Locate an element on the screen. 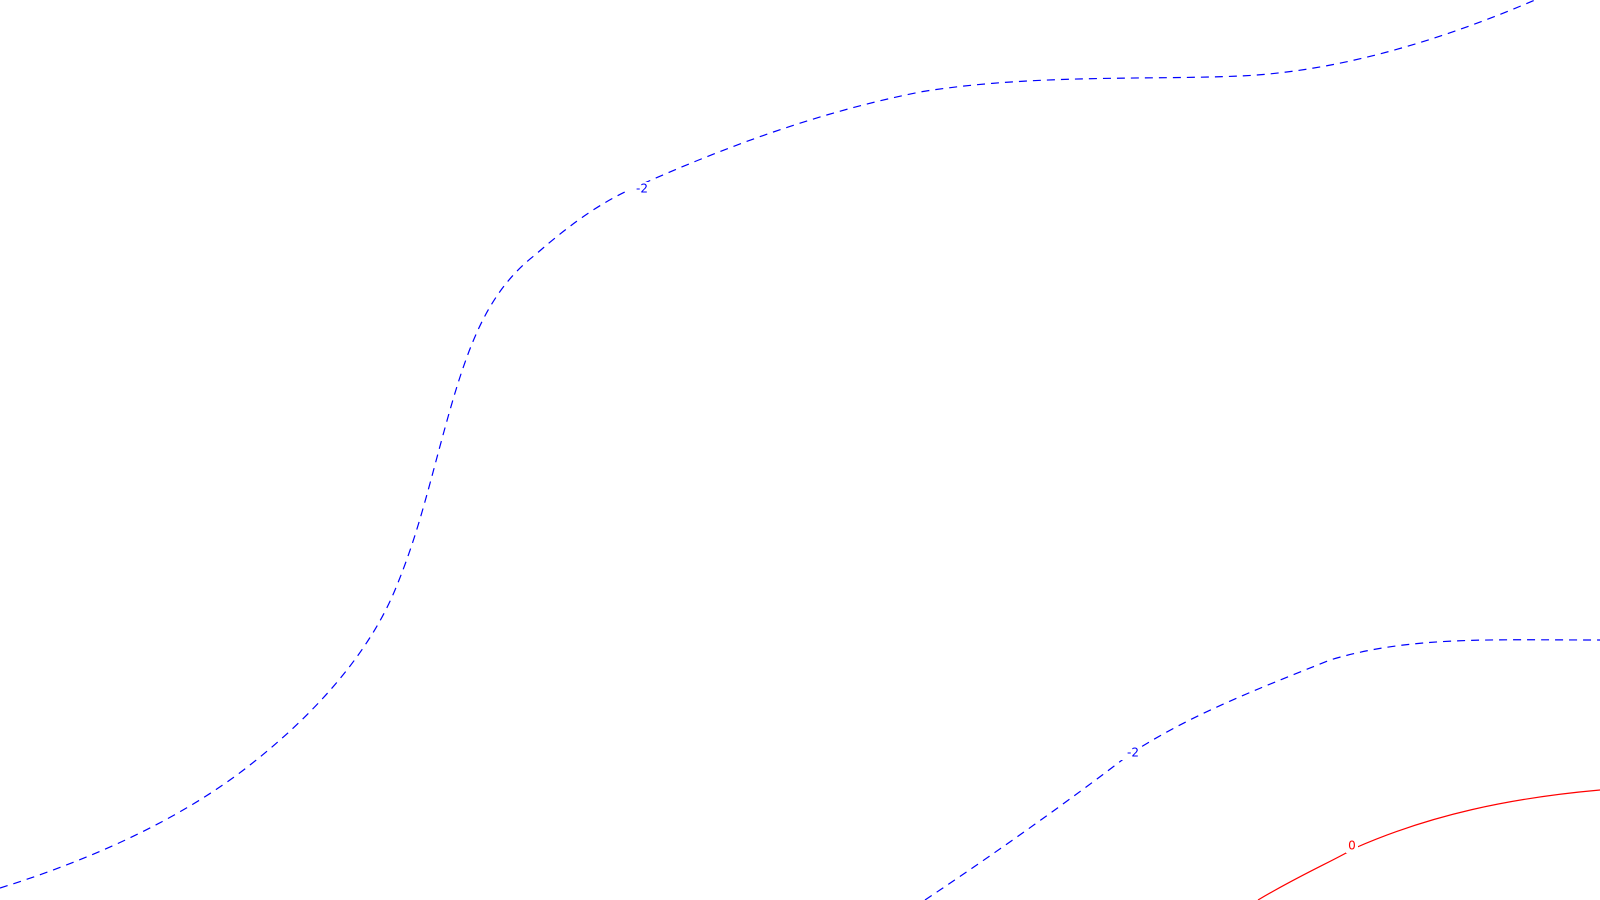  contour-label-lower-negative-2: -2 is located at coordinates (1133, 753).